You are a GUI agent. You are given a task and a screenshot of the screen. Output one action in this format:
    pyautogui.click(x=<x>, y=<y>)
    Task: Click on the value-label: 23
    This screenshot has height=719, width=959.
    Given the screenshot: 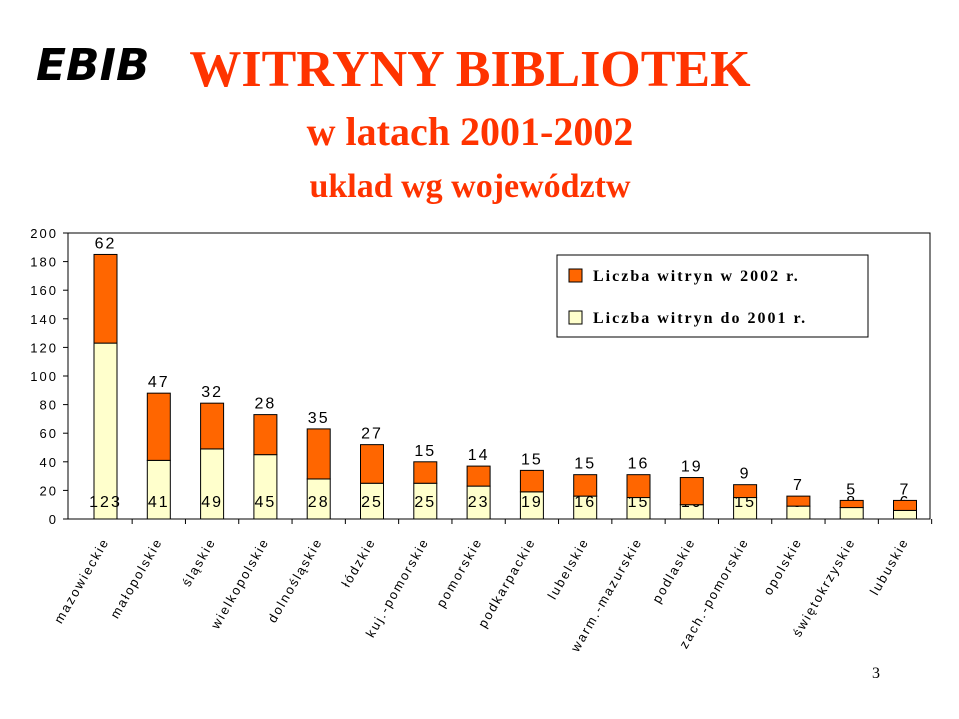 What is the action you would take?
    pyautogui.click(x=479, y=502)
    